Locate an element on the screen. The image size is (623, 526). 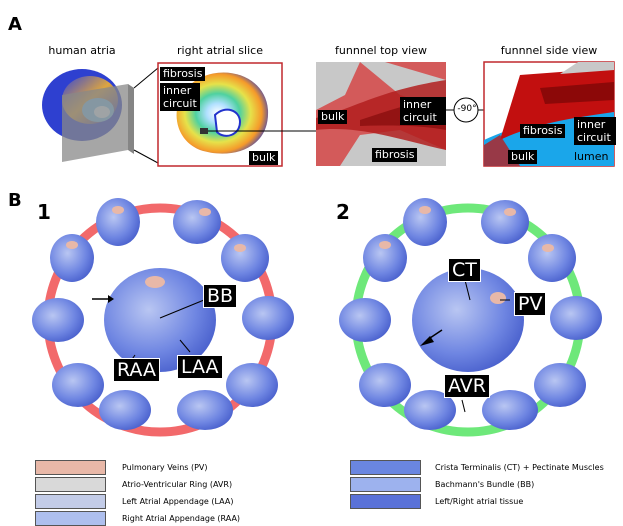
legend-label: Left Atrial Appendage (LAA) is located at coordinates (178, 501).